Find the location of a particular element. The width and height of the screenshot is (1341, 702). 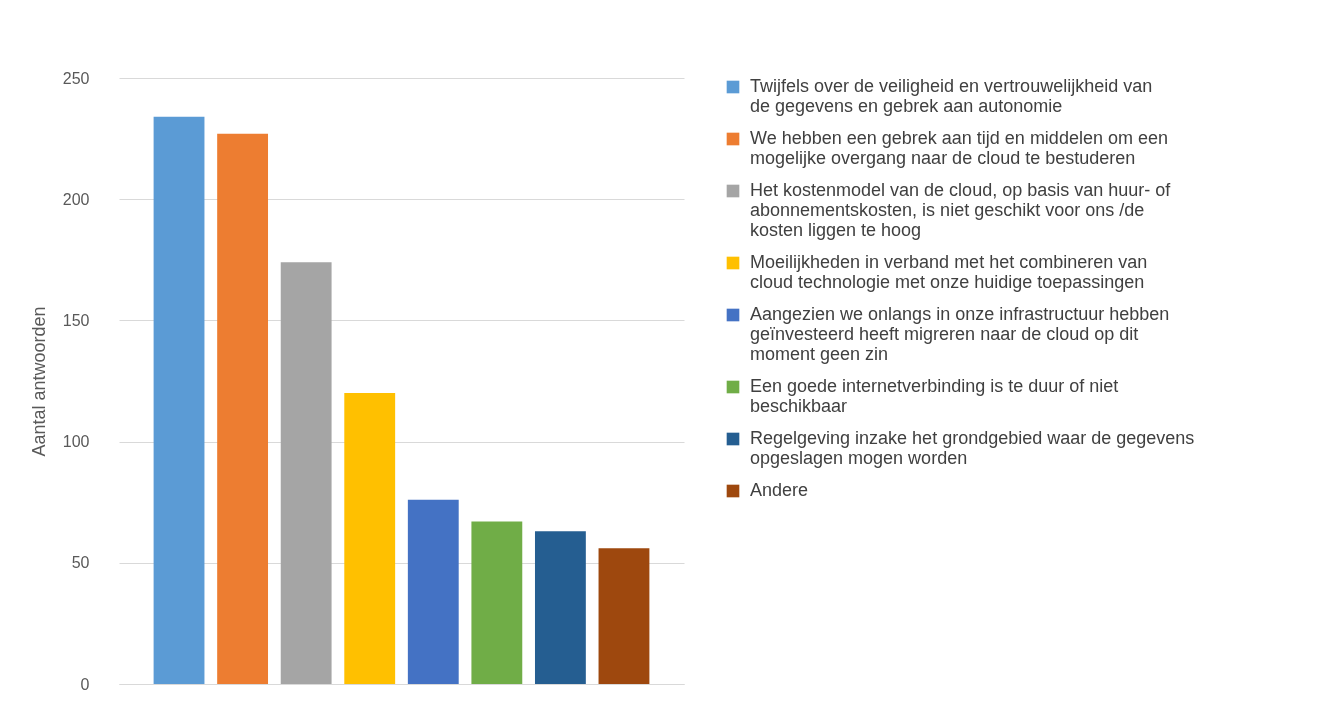

y-tick-label: 200 is located at coordinates (76, 199).